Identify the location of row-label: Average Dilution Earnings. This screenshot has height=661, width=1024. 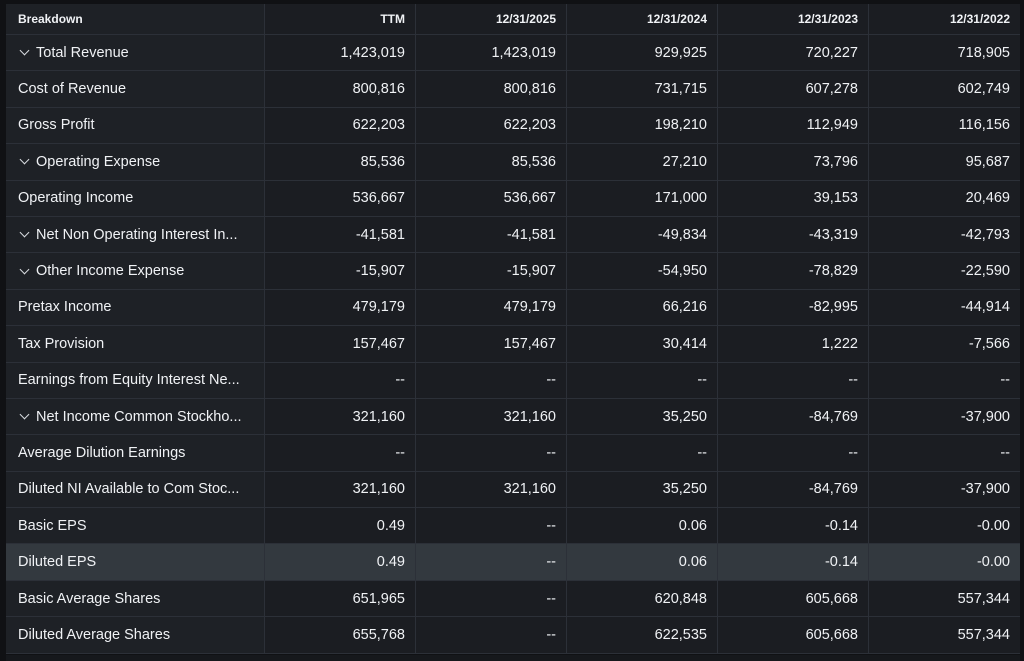
(135, 453).